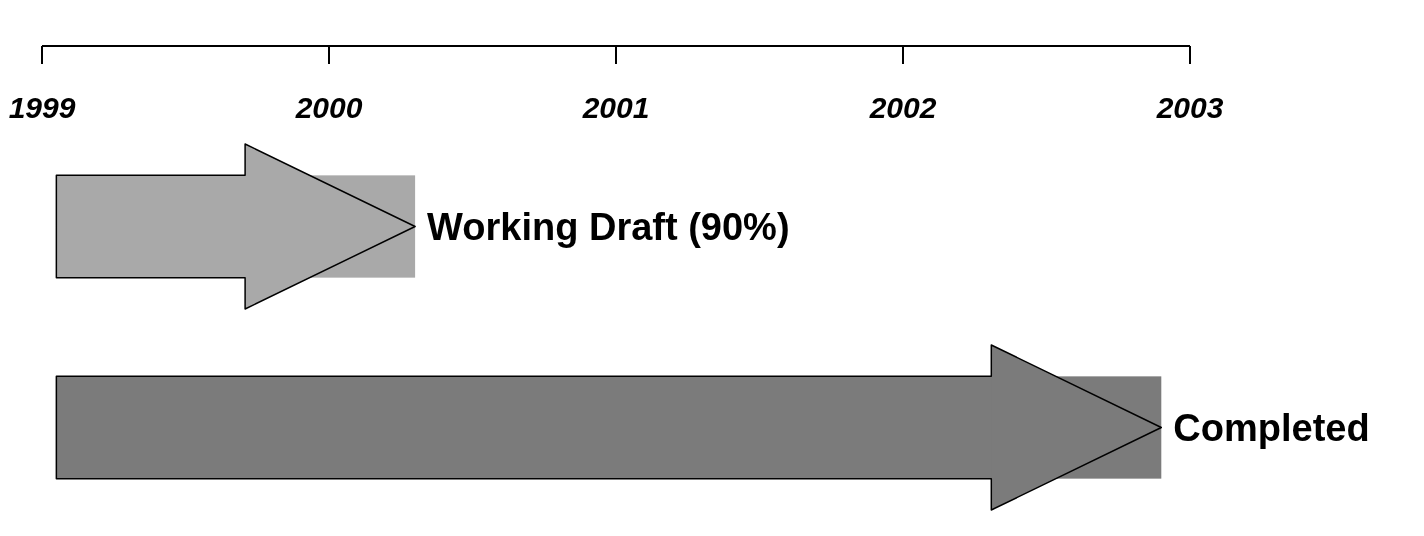  Describe the element at coordinates (1189, 107) in the screenshot. I see `x-tick-label: 2003` at that location.